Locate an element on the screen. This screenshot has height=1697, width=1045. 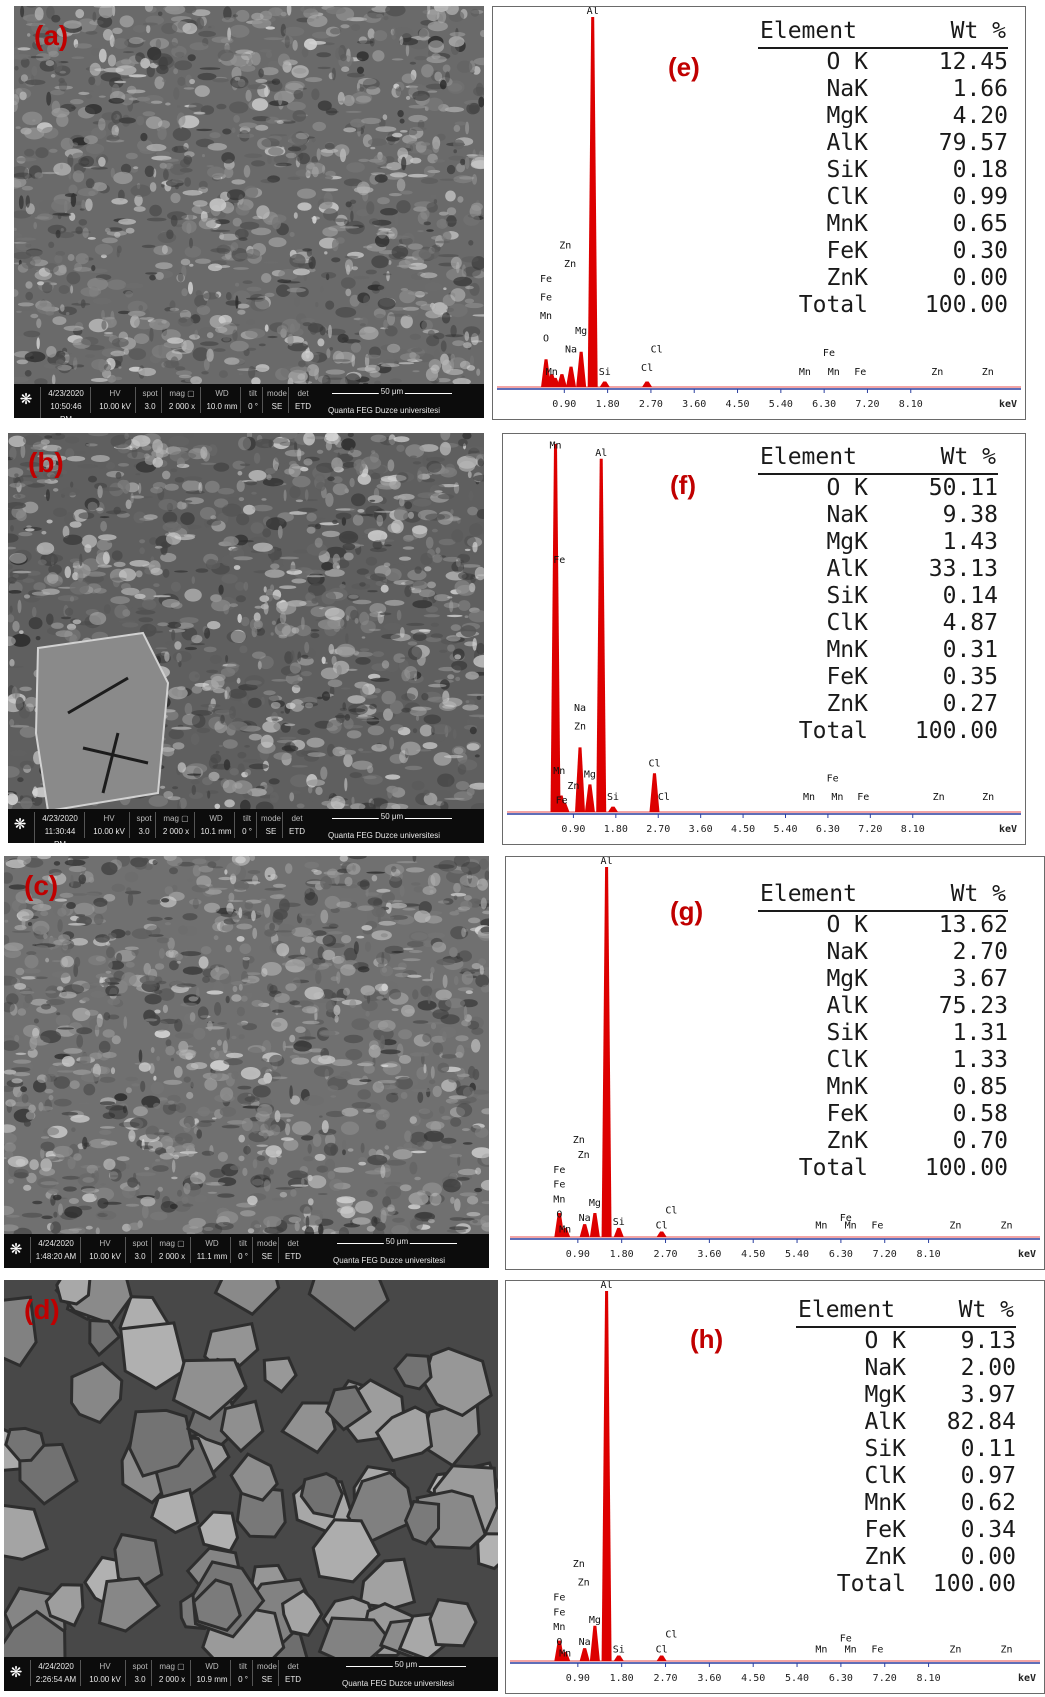
table-row: MgK 1.43 is located at coordinates (878, 542).